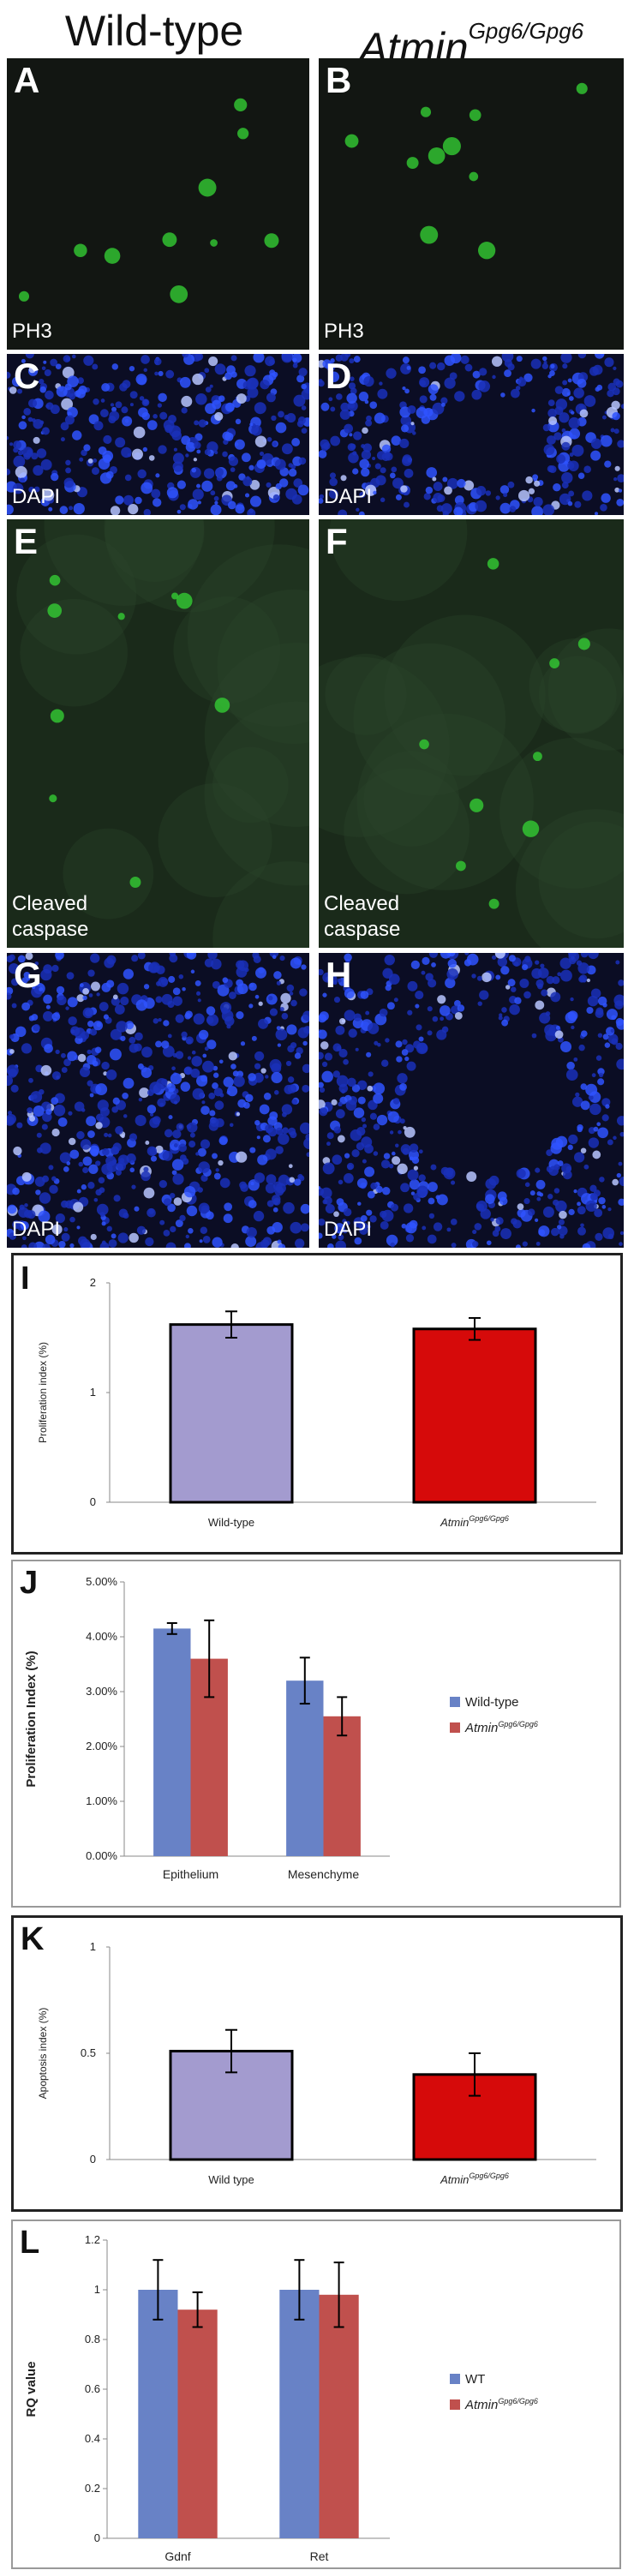 Image resolution: width=634 pixels, height=2576 pixels. I want to click on y-axis-label: Proliferation Index (%), so click(32, 1718).